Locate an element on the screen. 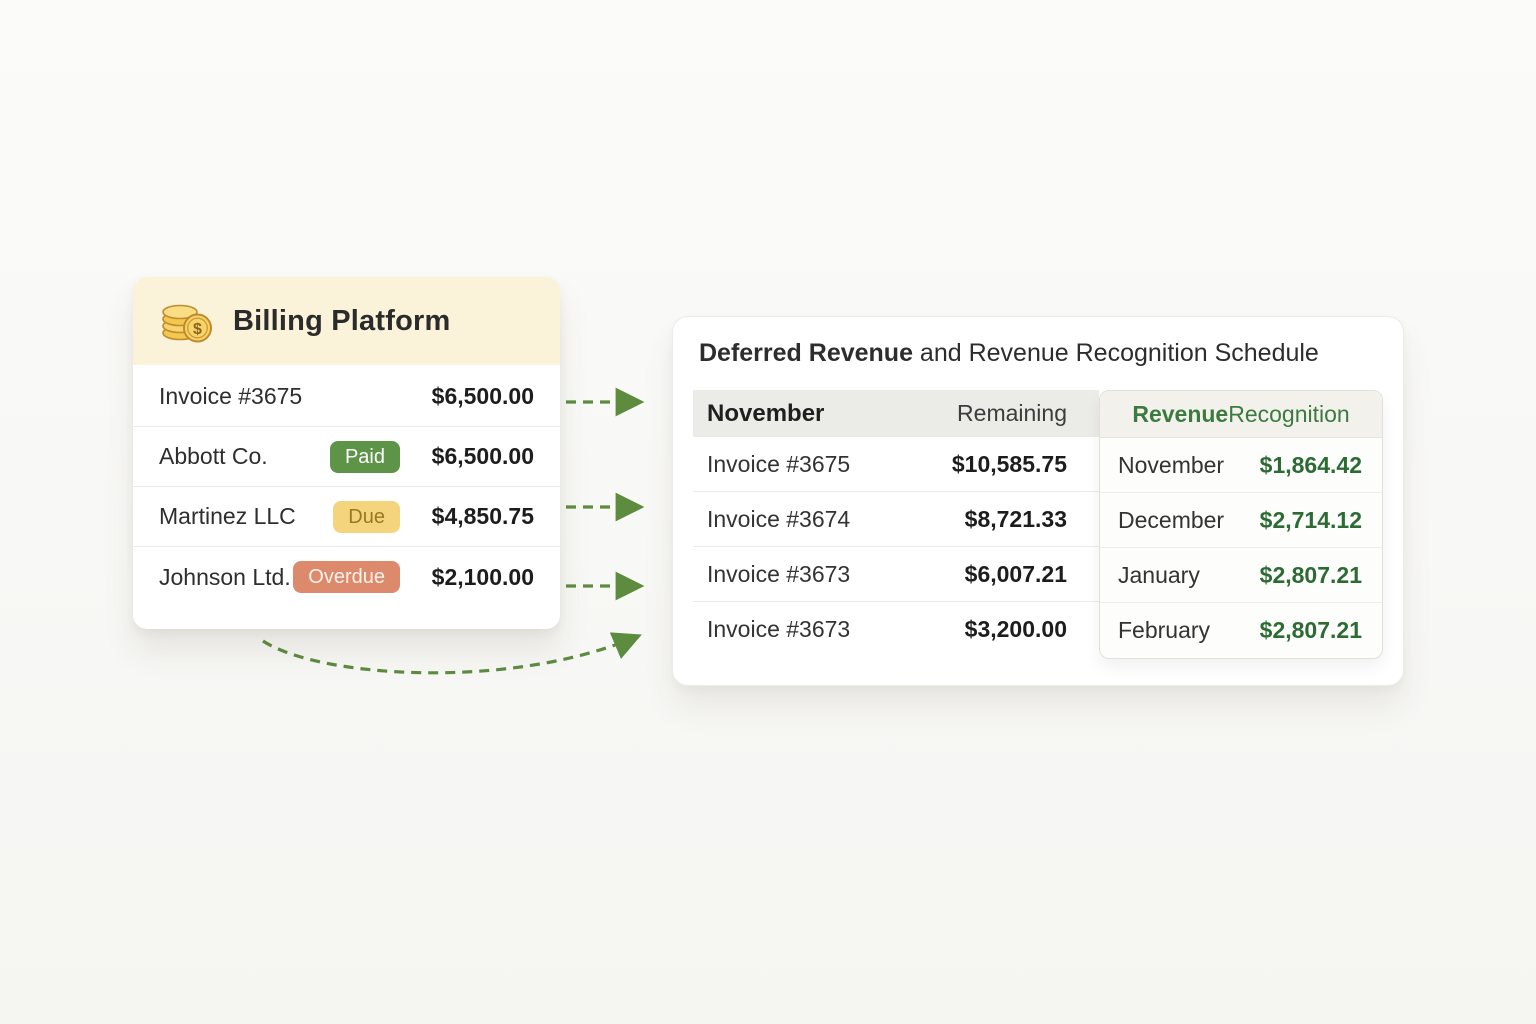 The image size is (1536, 1024). schedule-title-rest: and Revenue Recognition Schedule is located at coordinates (1115, 353).